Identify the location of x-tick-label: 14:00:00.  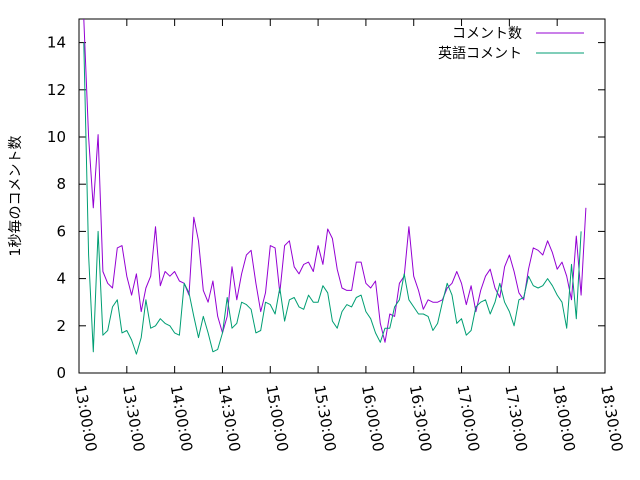
(181, 418).